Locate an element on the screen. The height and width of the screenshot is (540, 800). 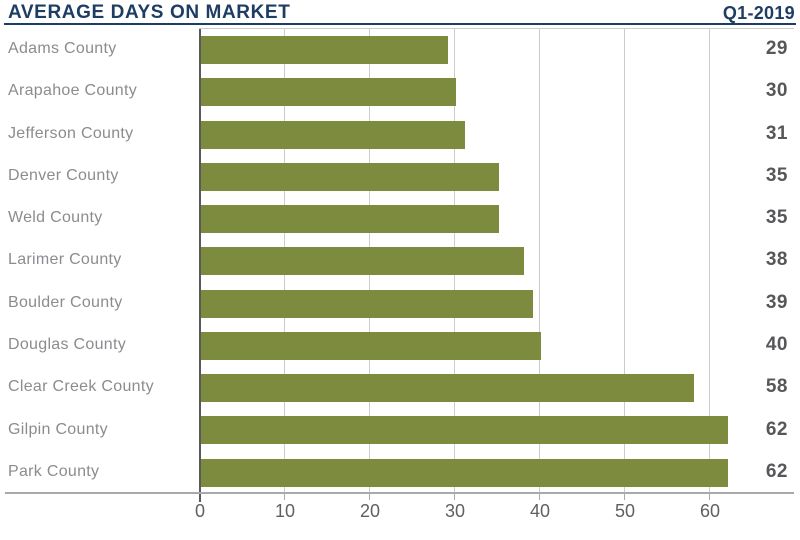
chart-title: AVERAGE DAYS ON MARKET is located at coordinates (149, 12).